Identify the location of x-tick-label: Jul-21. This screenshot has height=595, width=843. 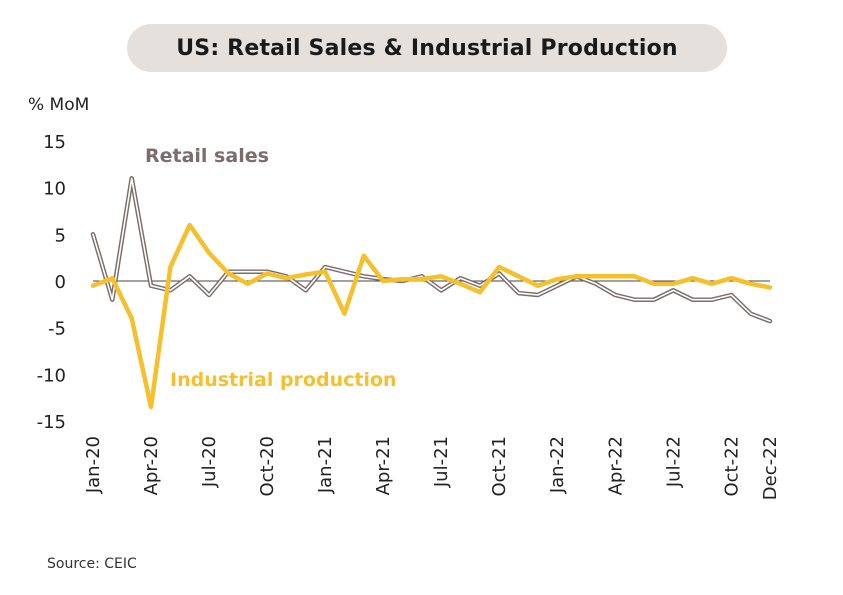
(441, 462).